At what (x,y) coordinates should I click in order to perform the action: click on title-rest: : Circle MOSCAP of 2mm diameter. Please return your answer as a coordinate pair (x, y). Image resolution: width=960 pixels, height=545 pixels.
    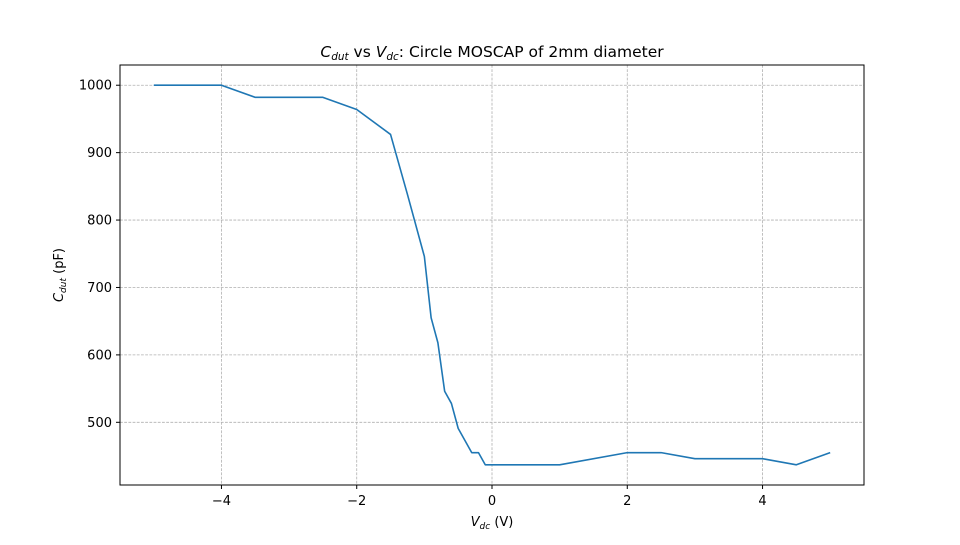
    Looking at the image, I should click on (531, 52).